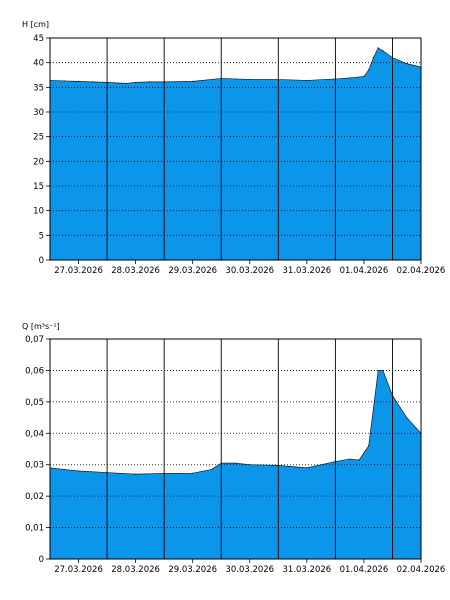 This screenshot has width=450, height=600. What do you see at coordinates (38, 88) in the screenshot?
I see `y-tick-label: 35` at bounding box center [38, 88].